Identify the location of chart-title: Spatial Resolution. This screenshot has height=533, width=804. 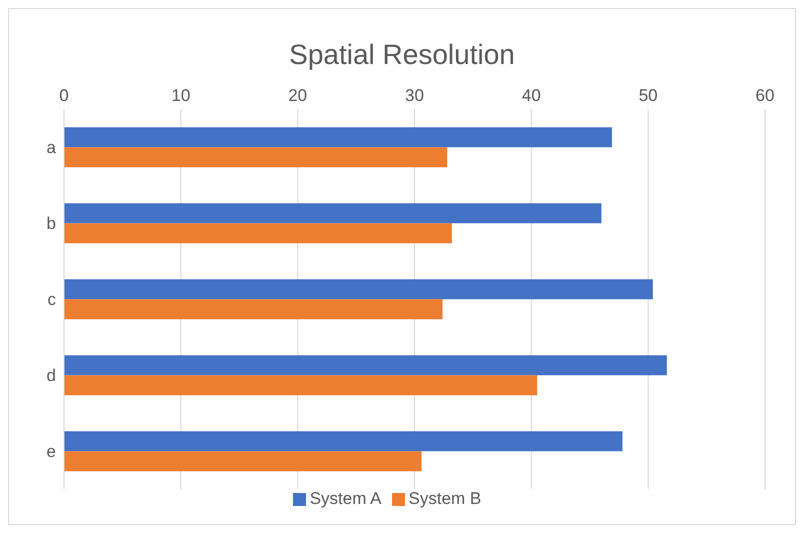
(402, 55).